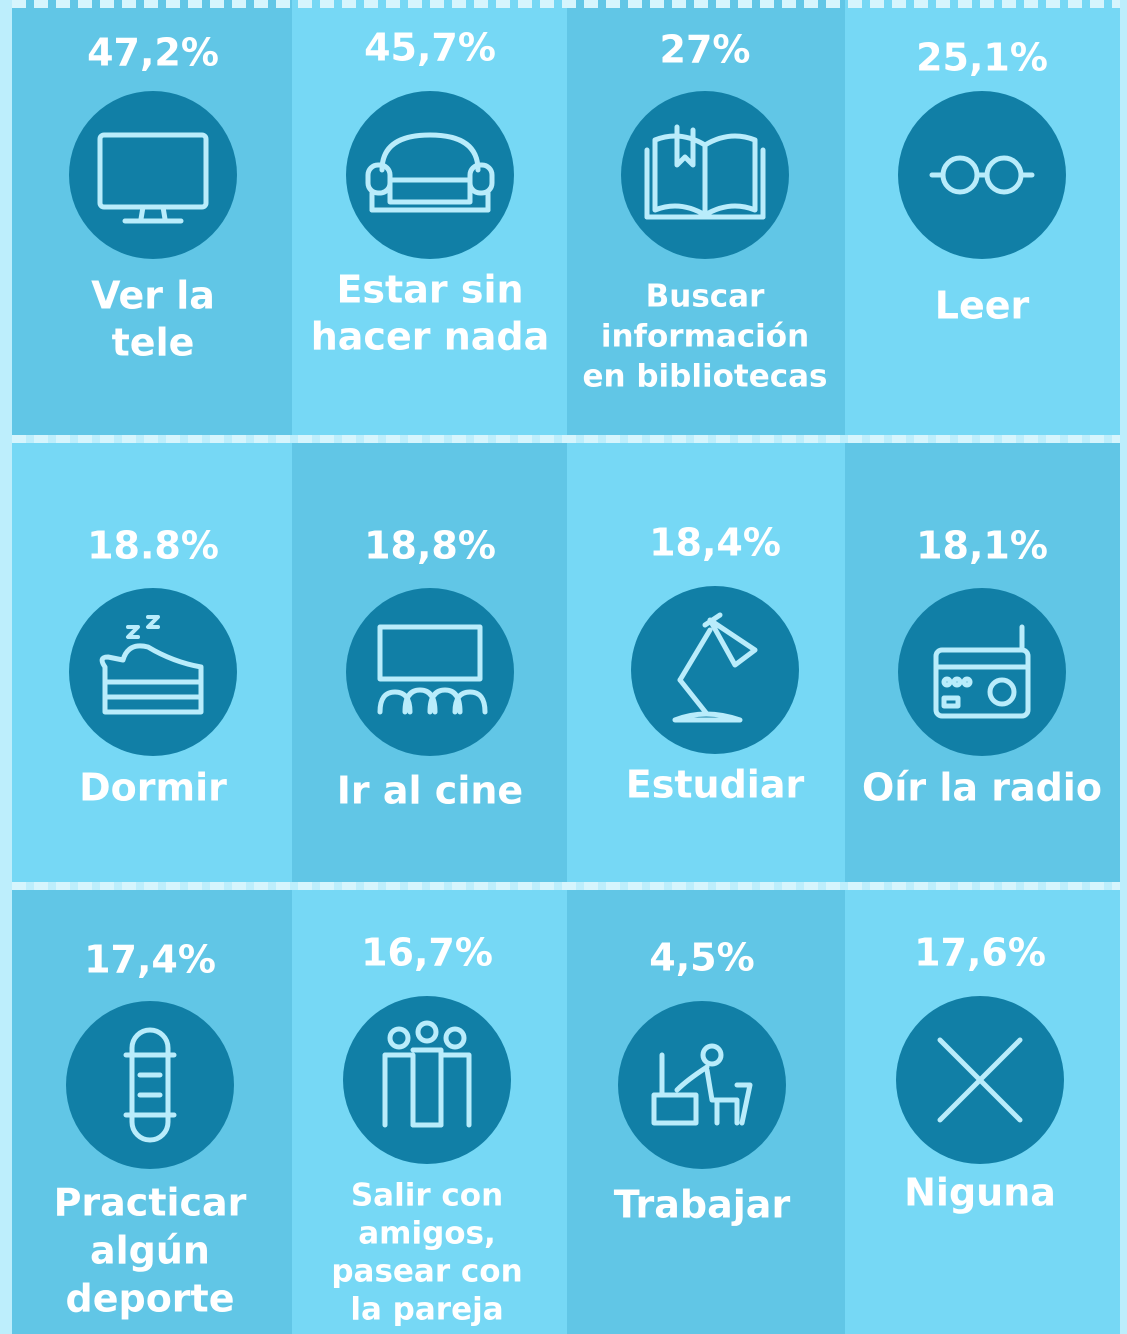 This screenshot has width=1127, height=1334. I want to click on activity-label: Buscar, so click(705, 297).